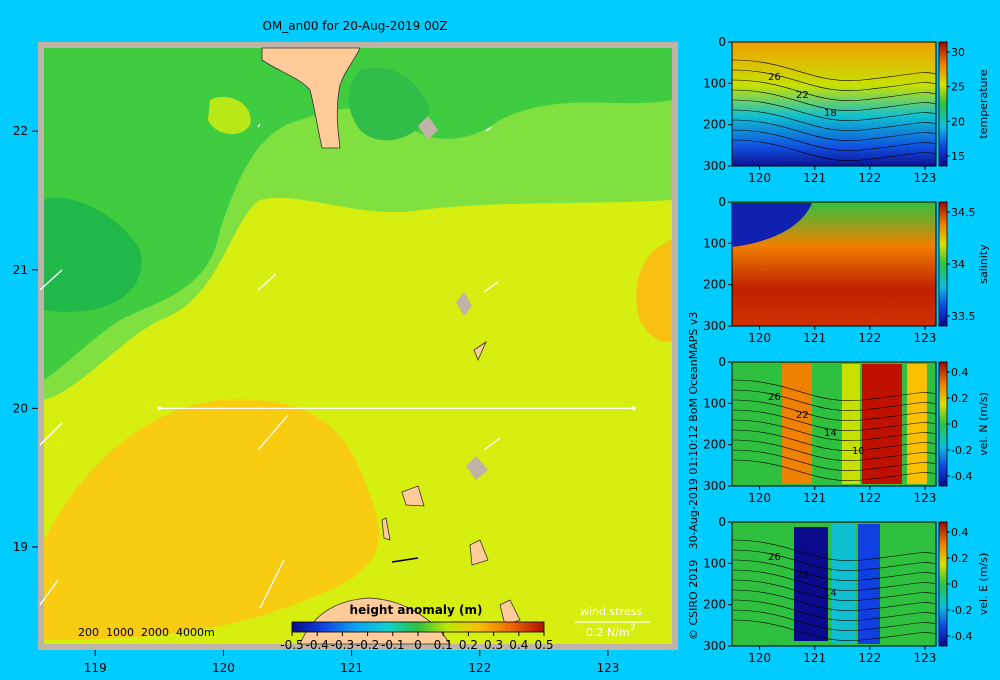 This screenshot has width=1000, height=680. What do you see at coordinates (443, 645) in the screenshot?
I see `colorbar-tick-label: 0.1` at bounding box center [443, 645].